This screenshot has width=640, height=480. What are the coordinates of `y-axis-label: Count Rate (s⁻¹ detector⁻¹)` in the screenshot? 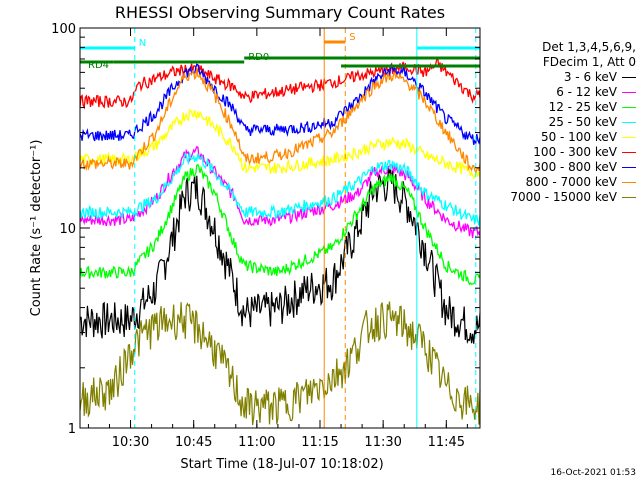 It's located at (36, 228).